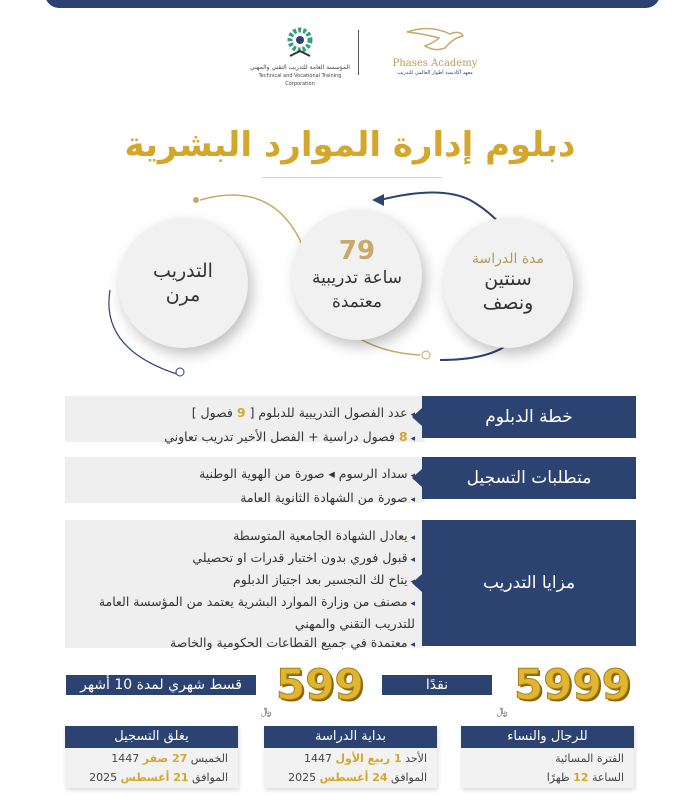 This screenshot has height=803, width=700. Describe the element at coordinates (169, 758) in the screenshot. I see `registration-close-hijri: الخميس 27 صفر 1447` at that location.